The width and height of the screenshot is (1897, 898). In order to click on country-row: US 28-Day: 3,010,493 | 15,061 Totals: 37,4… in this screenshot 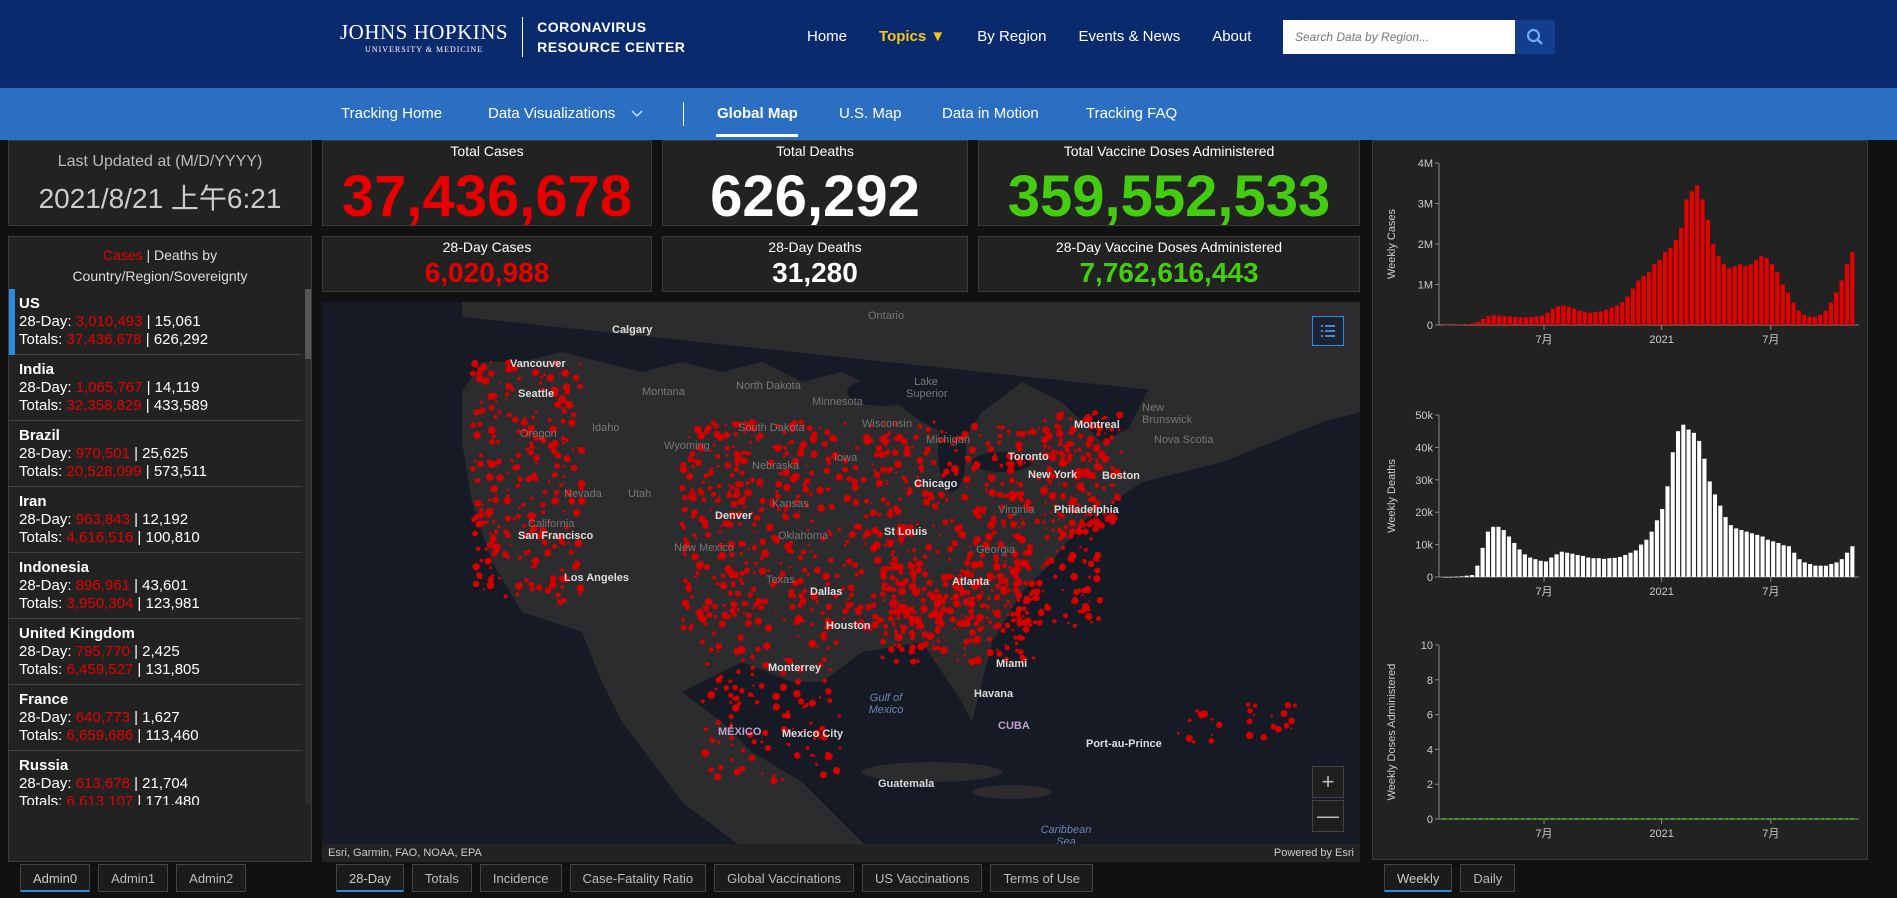, I will do `click(155, 322)`.